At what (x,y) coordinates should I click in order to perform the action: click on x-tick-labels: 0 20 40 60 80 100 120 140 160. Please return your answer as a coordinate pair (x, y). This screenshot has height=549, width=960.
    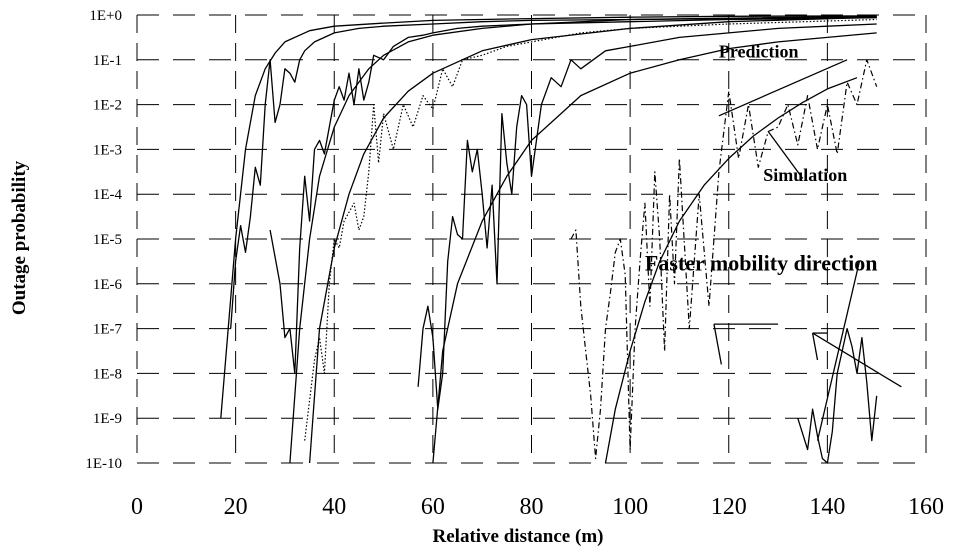
    Looking at the image, I should click on (537, 507).